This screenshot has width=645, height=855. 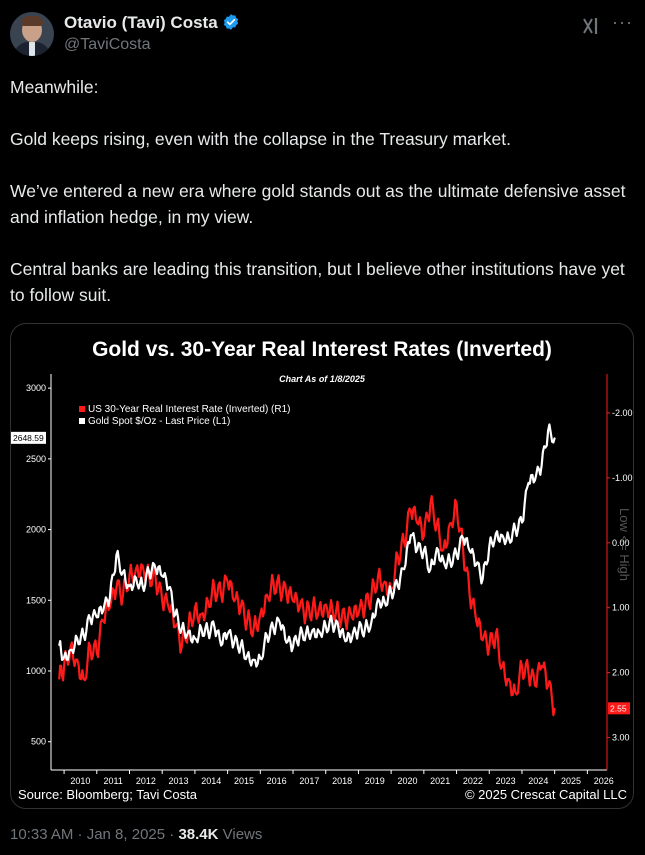 What do you see at coordinates (211, 781) in the screenshot?
I see `x-tick-label: 2014` at bounding box center [211, 781].